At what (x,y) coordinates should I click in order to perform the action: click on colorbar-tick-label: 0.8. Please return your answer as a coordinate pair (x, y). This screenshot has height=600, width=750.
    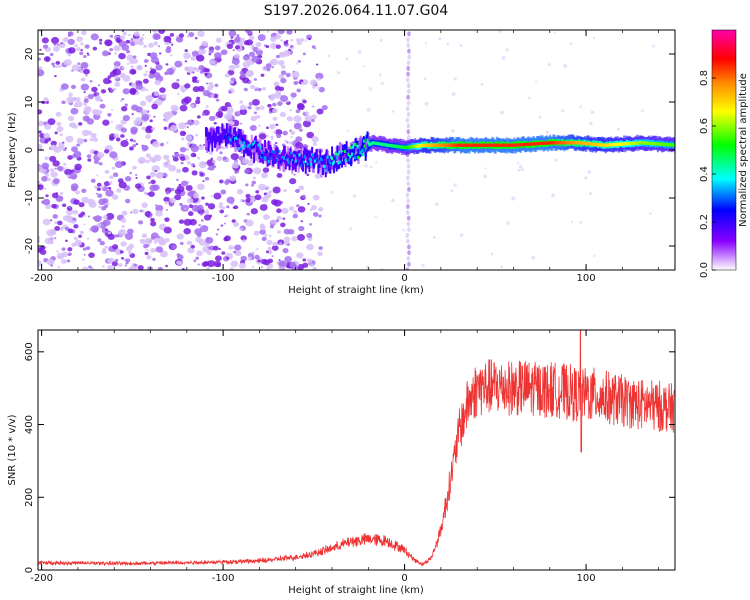
    Looking at the image, I should click on (704, 78).